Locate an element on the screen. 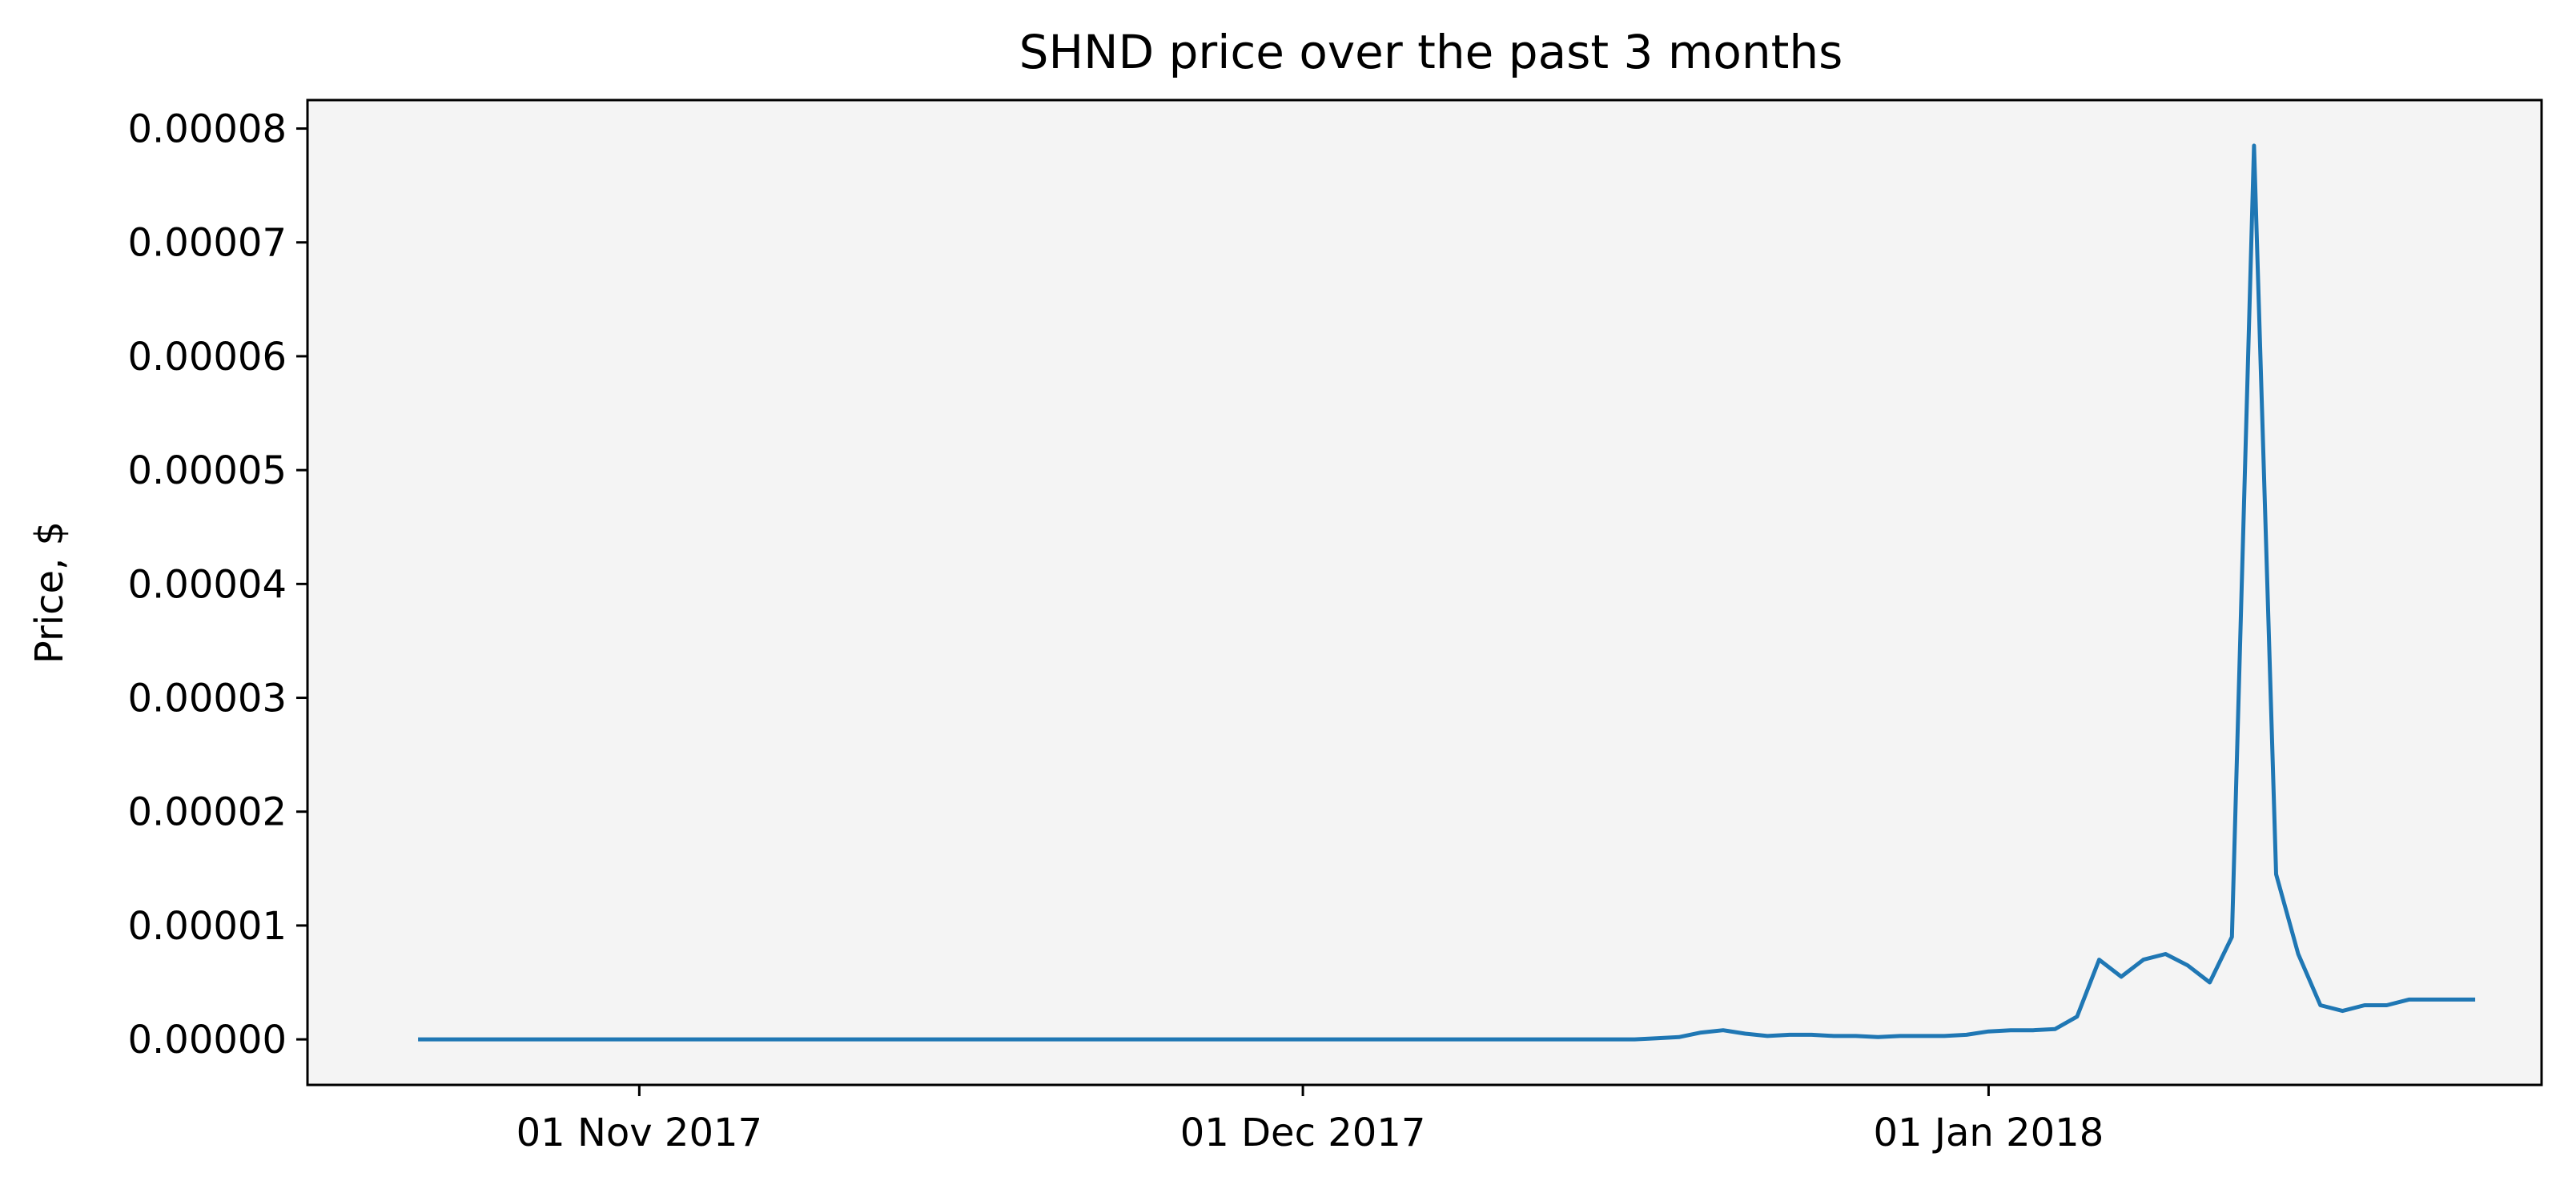 Image resolution: width=2576 pixels, height=1193 pixels. x-tick-label: 01 Nov 2017 is located at coordinates (639, 1133).